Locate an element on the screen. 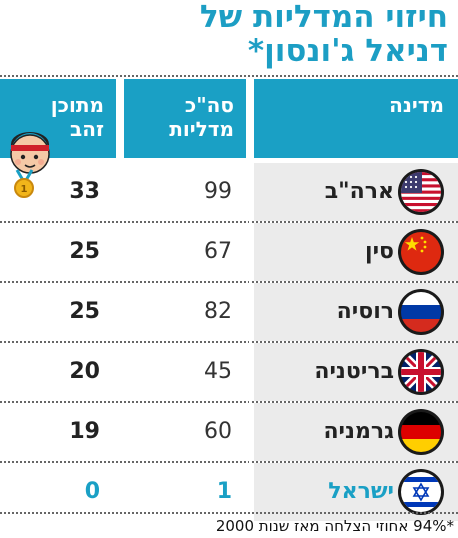  country-name: גרמניה is located at coordinates (358, 431).